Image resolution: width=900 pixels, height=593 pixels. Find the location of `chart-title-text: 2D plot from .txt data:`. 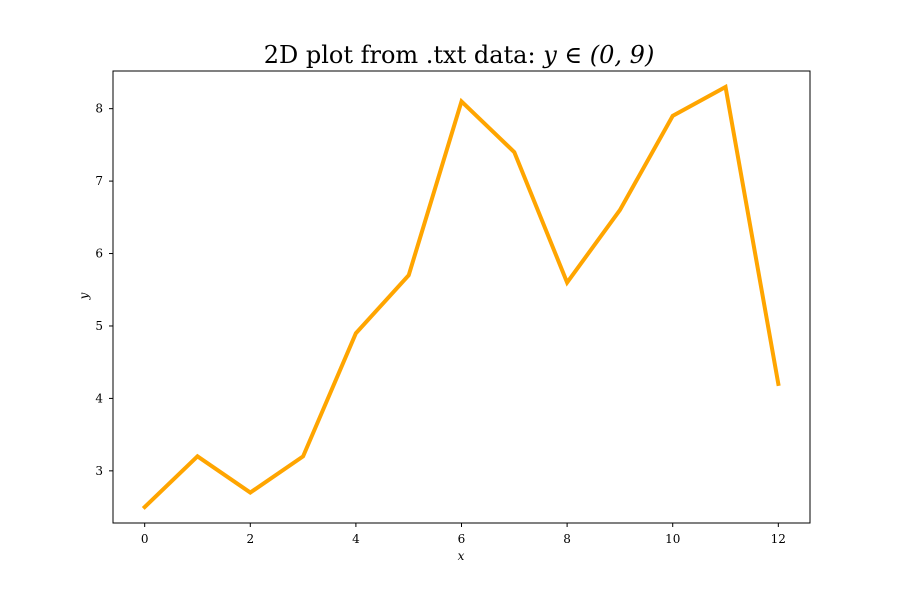

chart-title-text: 2D plot from .txt data: is located at coordinates (404, 55).